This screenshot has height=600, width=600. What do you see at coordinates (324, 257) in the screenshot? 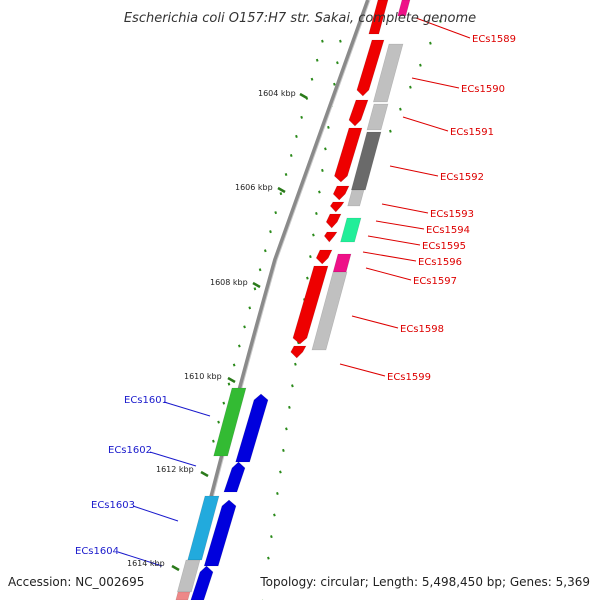
I see `gene-ECs1597` at bounding box center [324, 257].